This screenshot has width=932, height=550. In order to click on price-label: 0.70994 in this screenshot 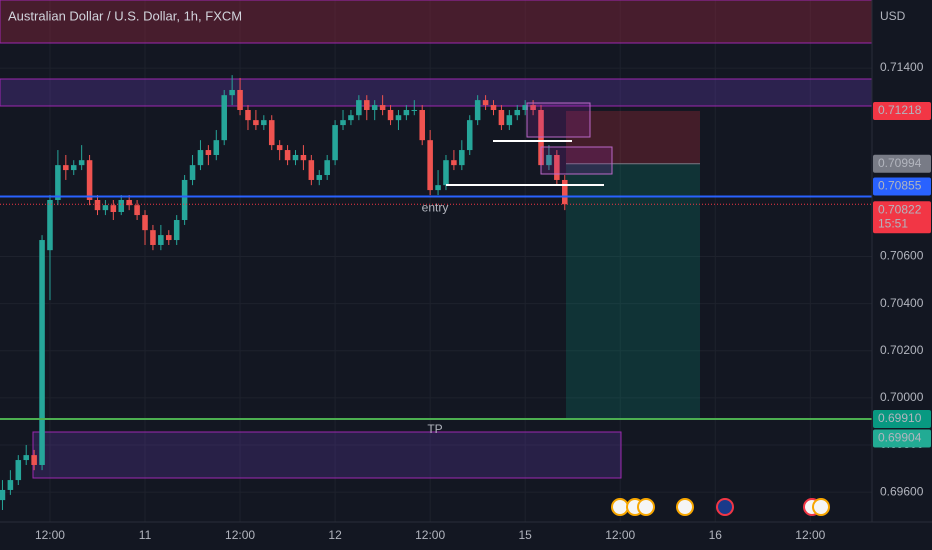, I will do `click(900, 163)`.